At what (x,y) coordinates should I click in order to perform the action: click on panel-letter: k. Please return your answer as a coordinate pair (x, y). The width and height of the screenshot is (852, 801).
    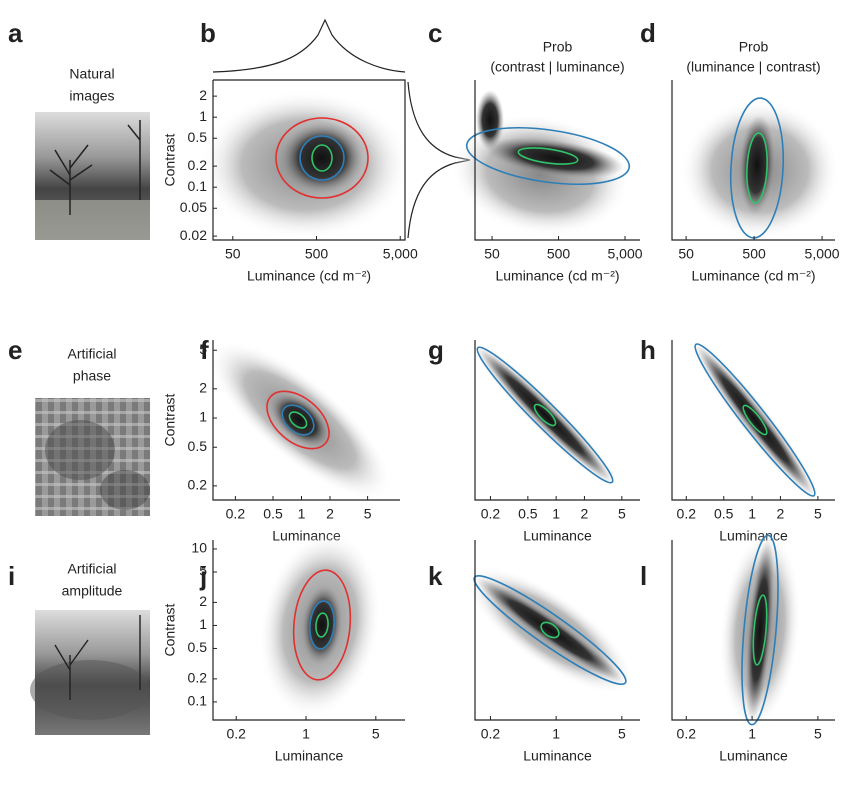
    Looking at the image, I should click on (435, 576).